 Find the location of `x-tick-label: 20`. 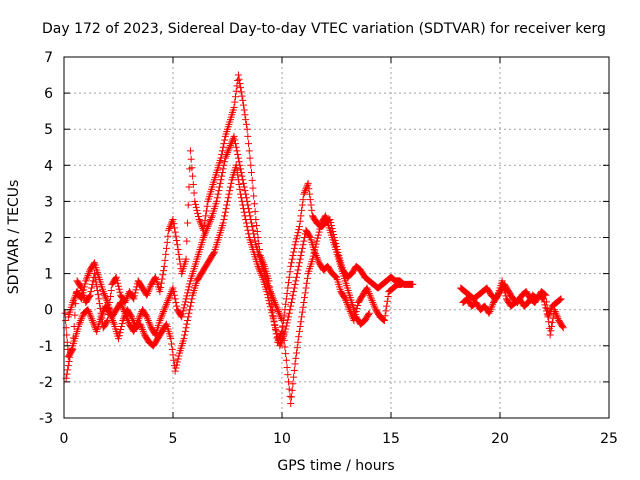

x-tick-label: 20 is located at coordinates (500, 439).